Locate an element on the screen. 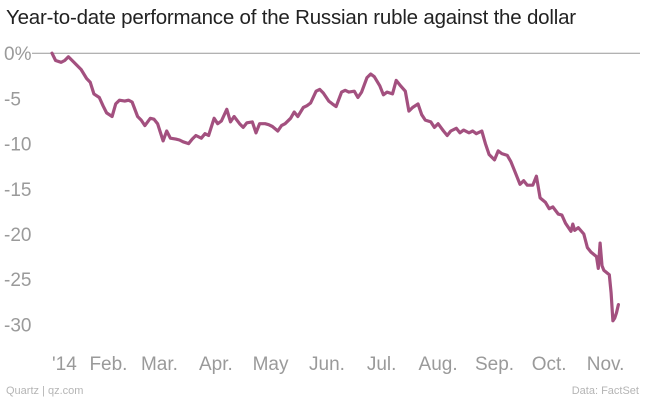 The height and width of the screenshot is (403, 645). y-tick-label: -15 is located at coordinates (17, 190).